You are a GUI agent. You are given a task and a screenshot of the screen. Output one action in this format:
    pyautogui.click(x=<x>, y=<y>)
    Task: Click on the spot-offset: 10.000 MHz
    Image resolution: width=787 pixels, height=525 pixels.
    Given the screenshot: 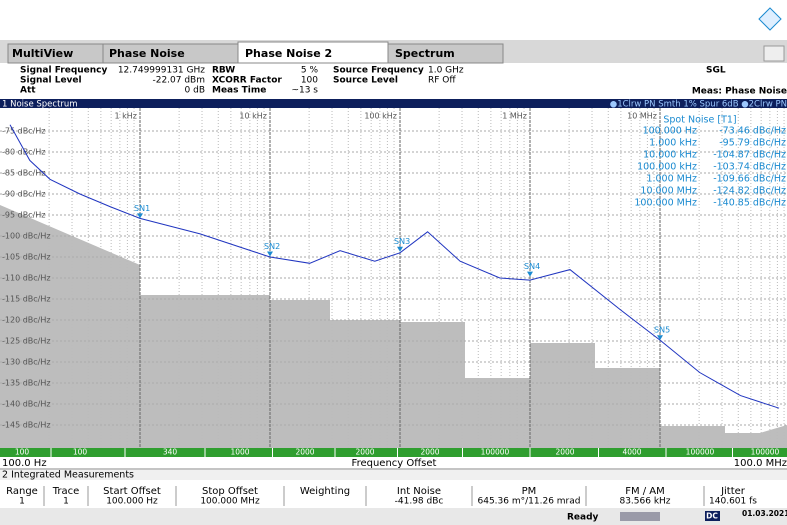 What is the action you would take?
    pyautogui.click(x=668, y=191)
    